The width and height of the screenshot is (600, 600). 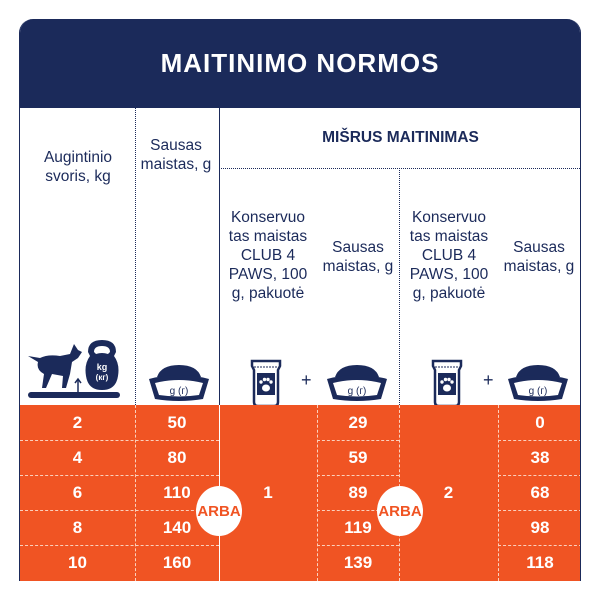 I want to click on cell-weight: 6, so click(x=77, y=492).